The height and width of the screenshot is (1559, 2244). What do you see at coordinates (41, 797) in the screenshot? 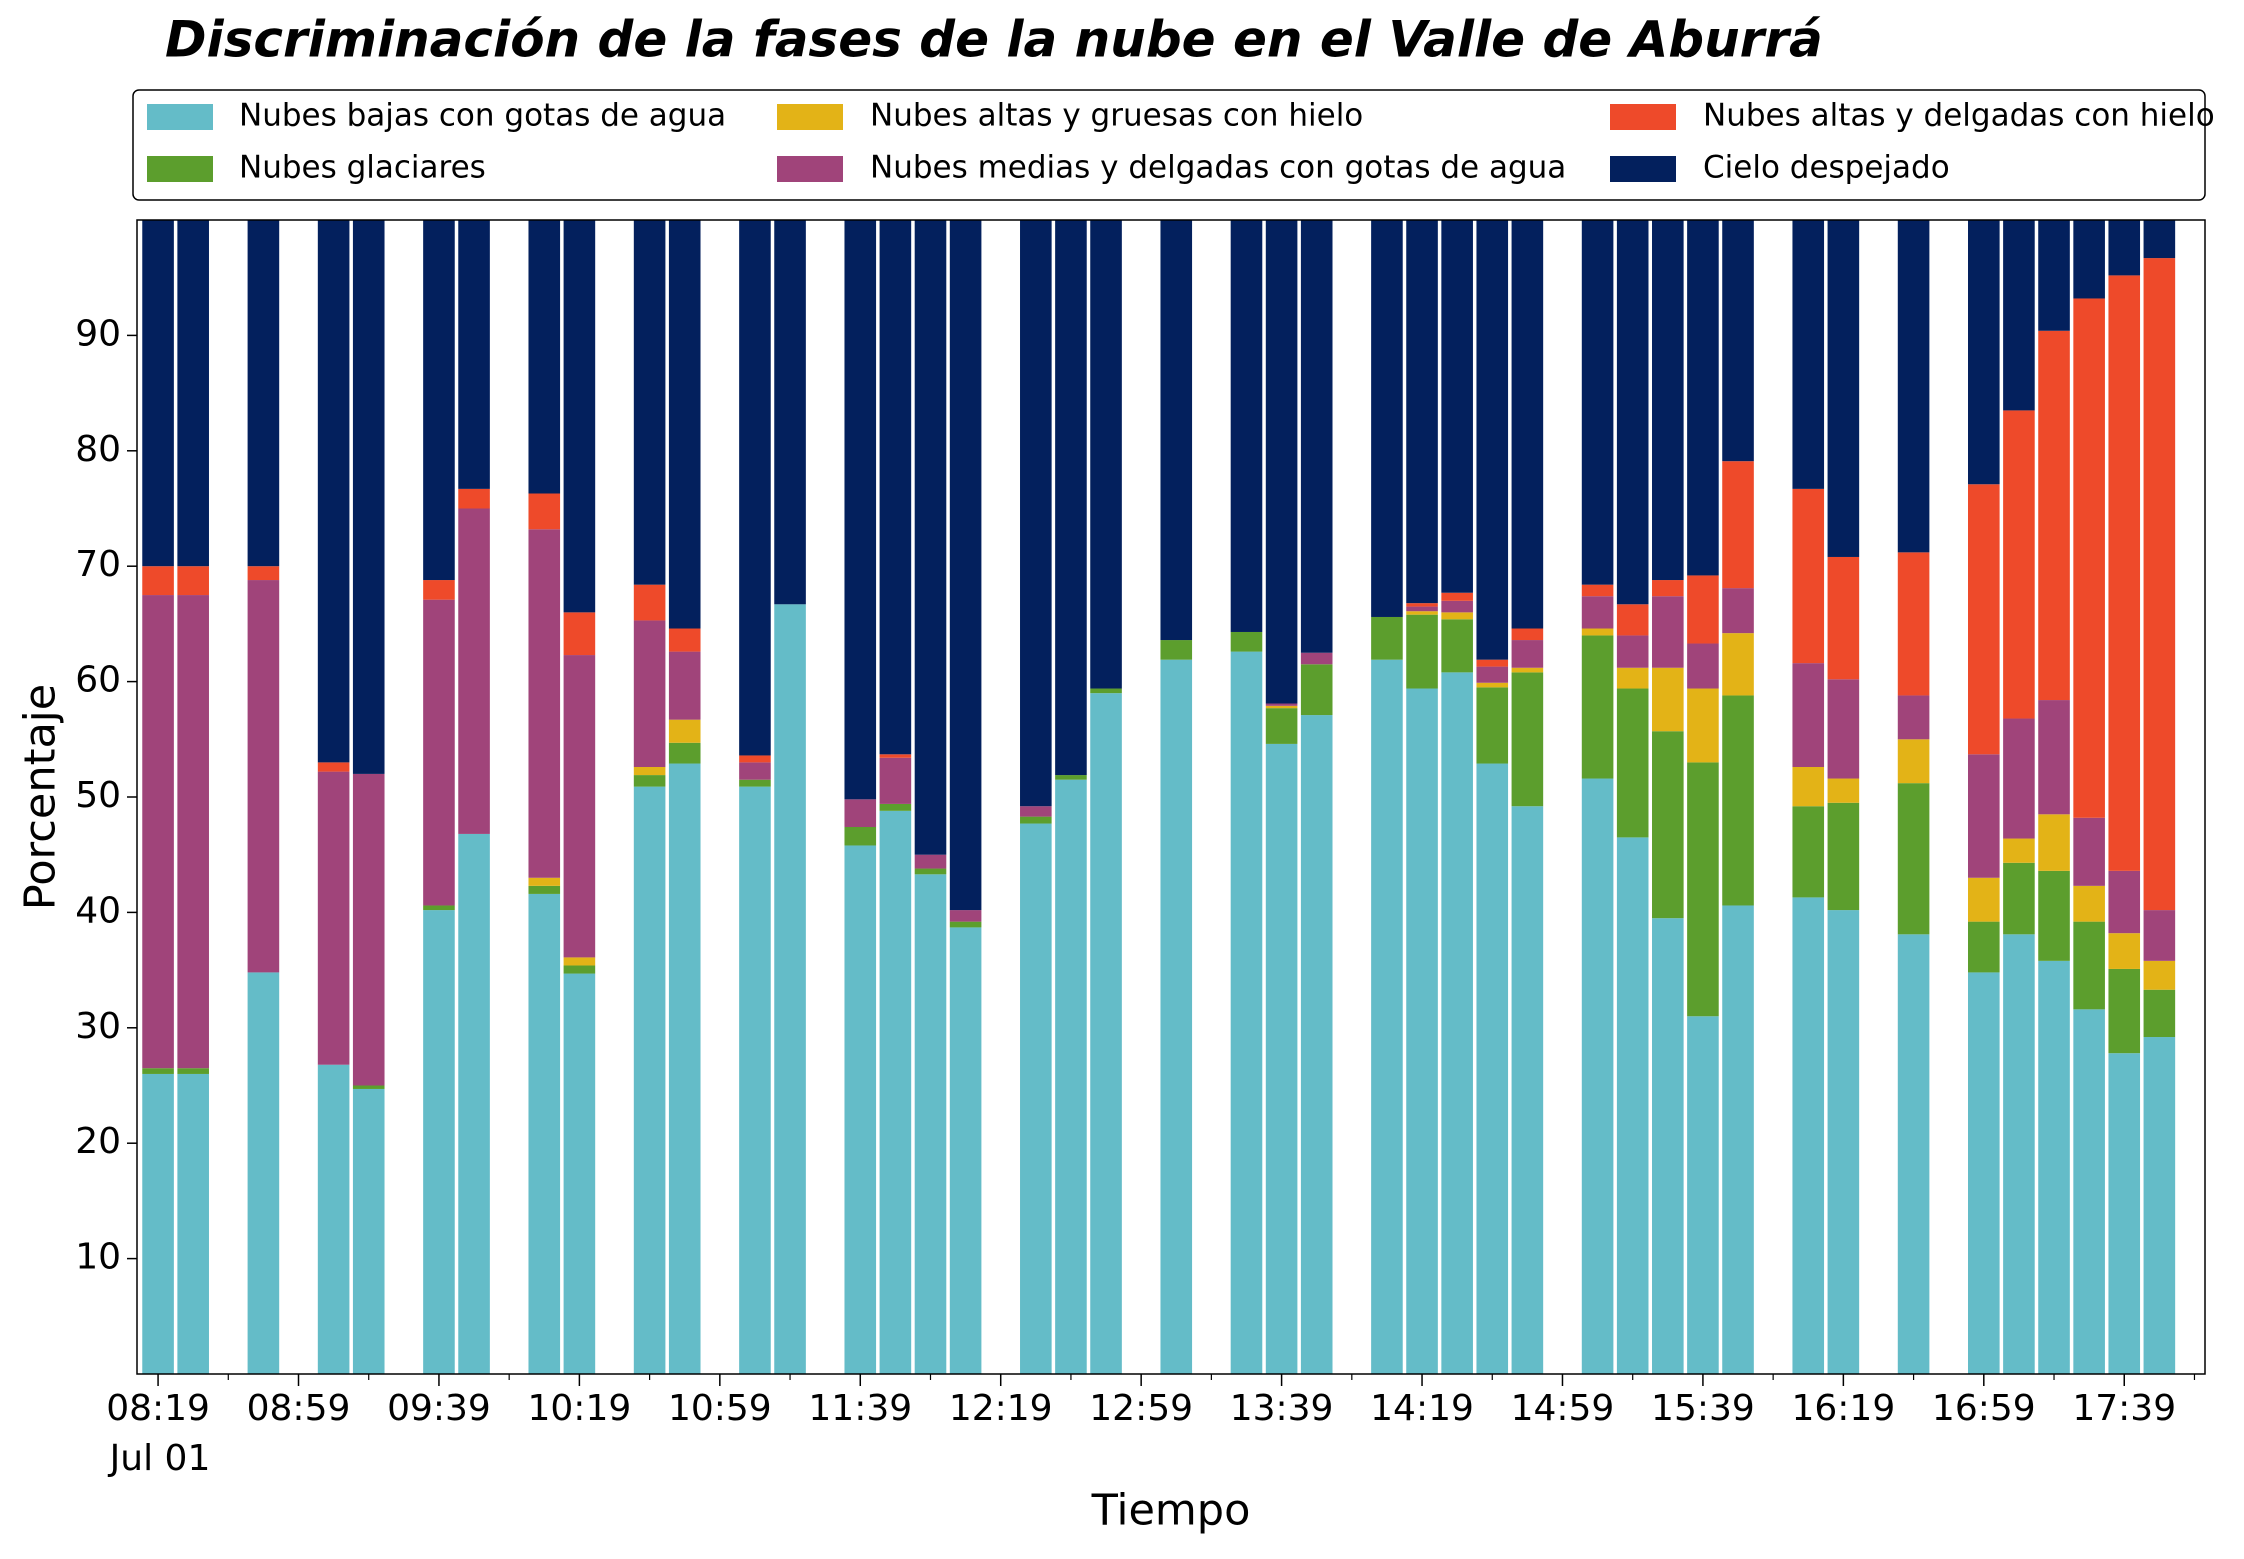
I see `y-axis-label: Porcentaje` at bounding box center [41, 797].